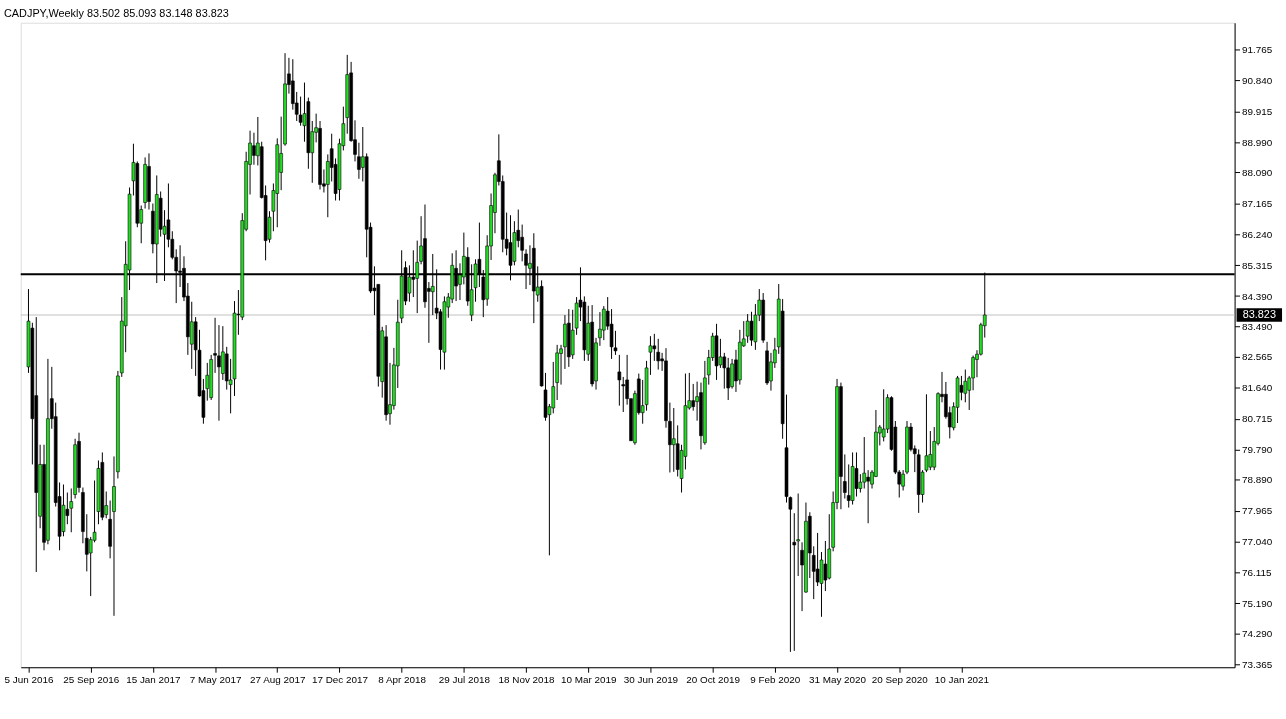 Image resolution: width=1286 pixels, height=719 pixels. What do you see at coordinates (29, 679) in the screenshot?
I see `x-tick-label: 5 Jun 2016` at bounding box center [29, 679].